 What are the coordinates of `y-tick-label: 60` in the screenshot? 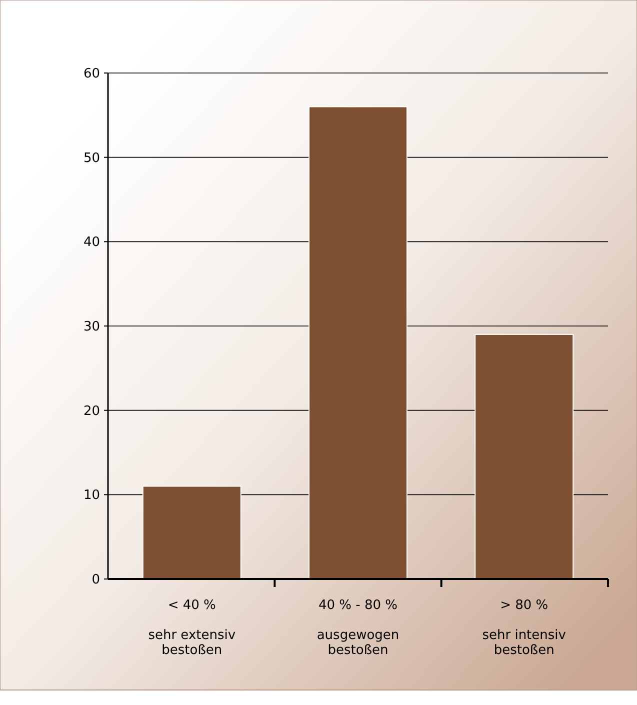 It's located at (91, 74).